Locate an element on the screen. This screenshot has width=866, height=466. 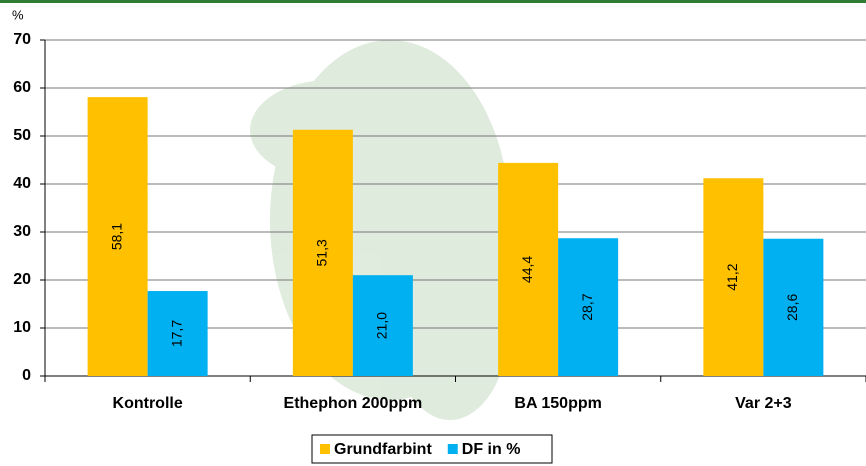
x-tick-label: Kontrolle is located at coordinates (148, 403).